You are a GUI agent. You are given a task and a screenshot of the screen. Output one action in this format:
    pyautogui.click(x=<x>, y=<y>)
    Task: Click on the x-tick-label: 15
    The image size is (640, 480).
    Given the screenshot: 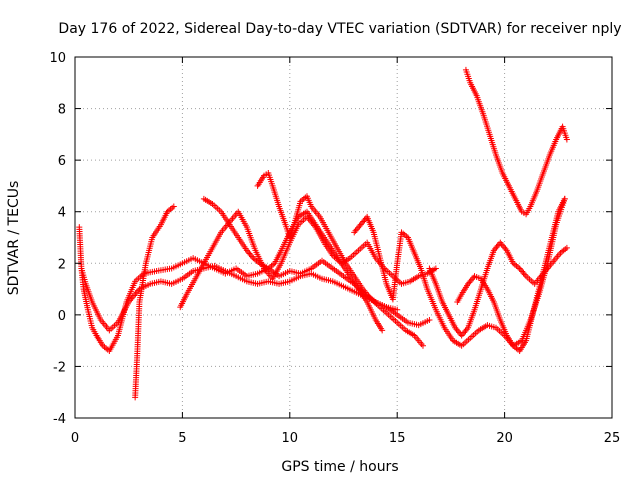 What is the action you would take?
    pyautogui.click(x=397, y=438)
    